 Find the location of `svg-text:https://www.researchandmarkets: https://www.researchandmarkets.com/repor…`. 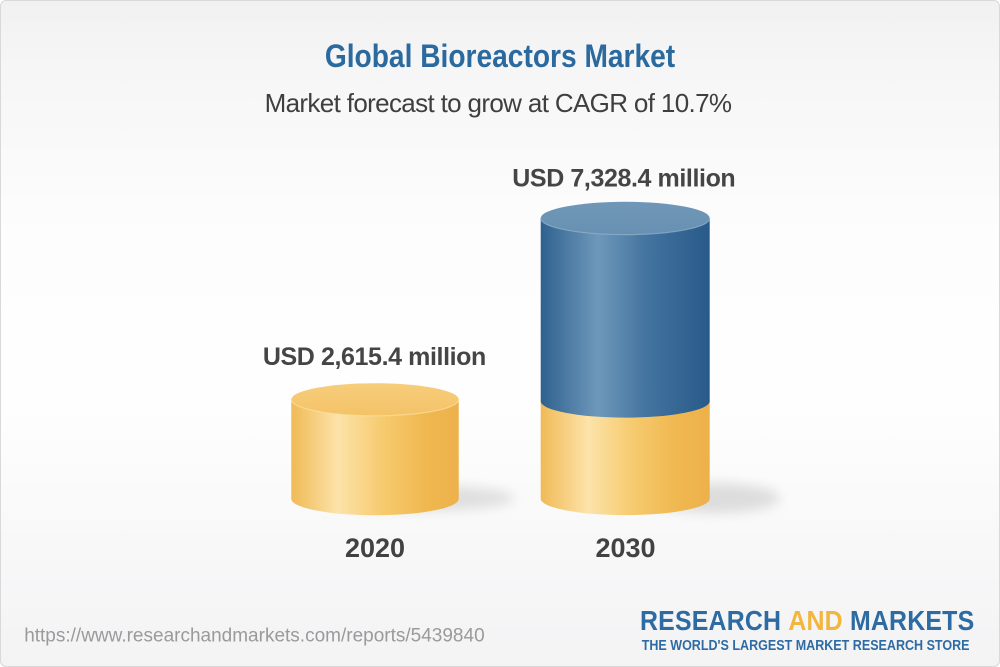

svg-text:https://www.researchandmarkets: https://www.researchandmarkets.com/repor… is located at coordinates (254, 636).